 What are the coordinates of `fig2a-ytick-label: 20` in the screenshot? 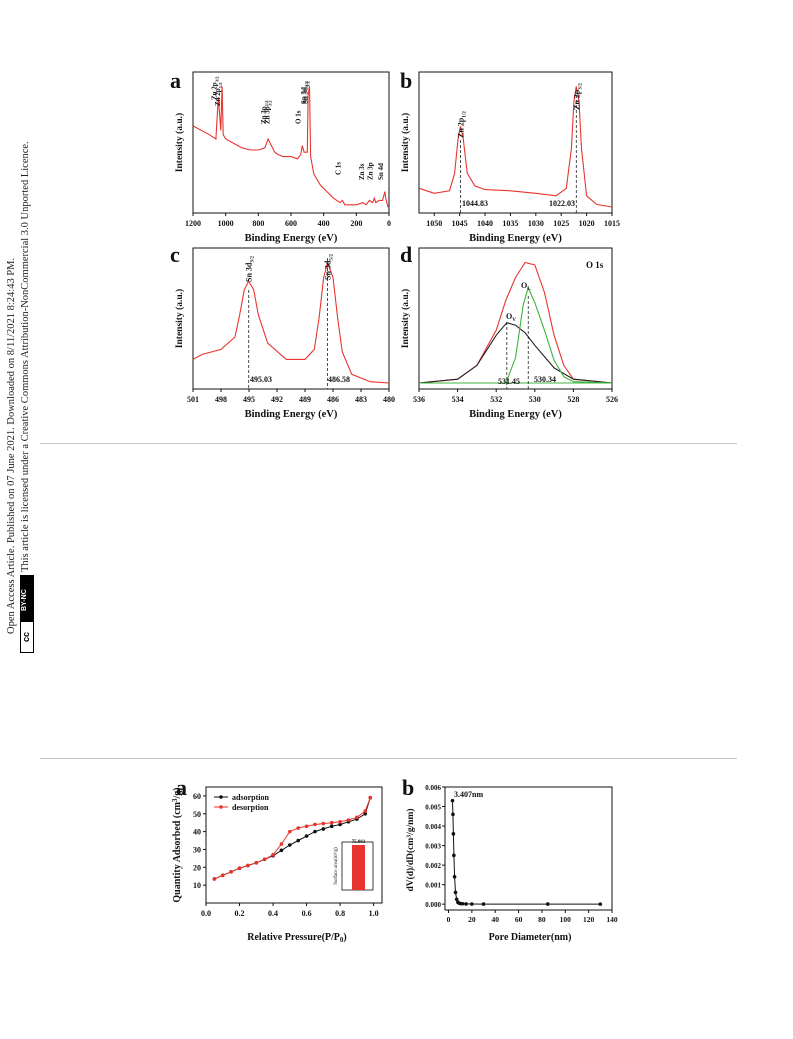 It's located at (197, 867).